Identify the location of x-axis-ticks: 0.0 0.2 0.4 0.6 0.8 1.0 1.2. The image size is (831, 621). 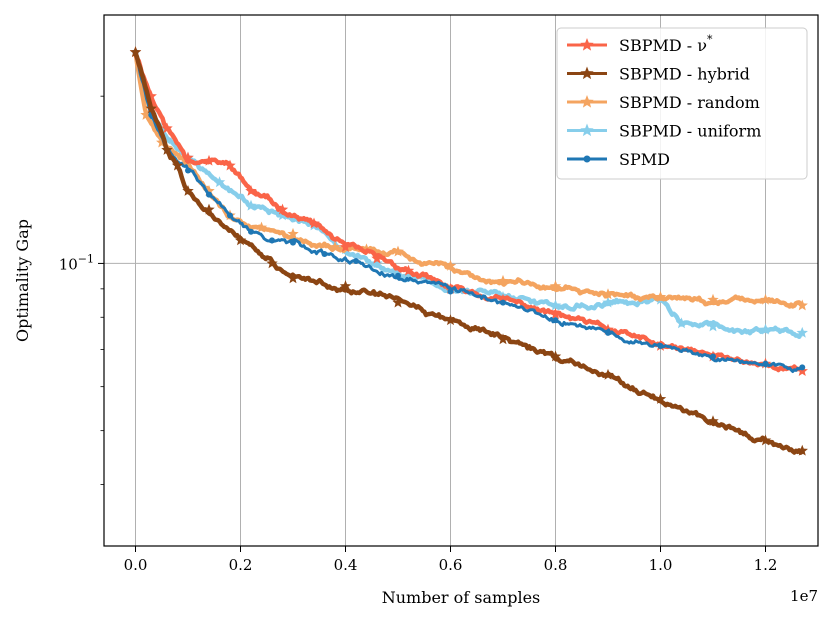
(451, 560).